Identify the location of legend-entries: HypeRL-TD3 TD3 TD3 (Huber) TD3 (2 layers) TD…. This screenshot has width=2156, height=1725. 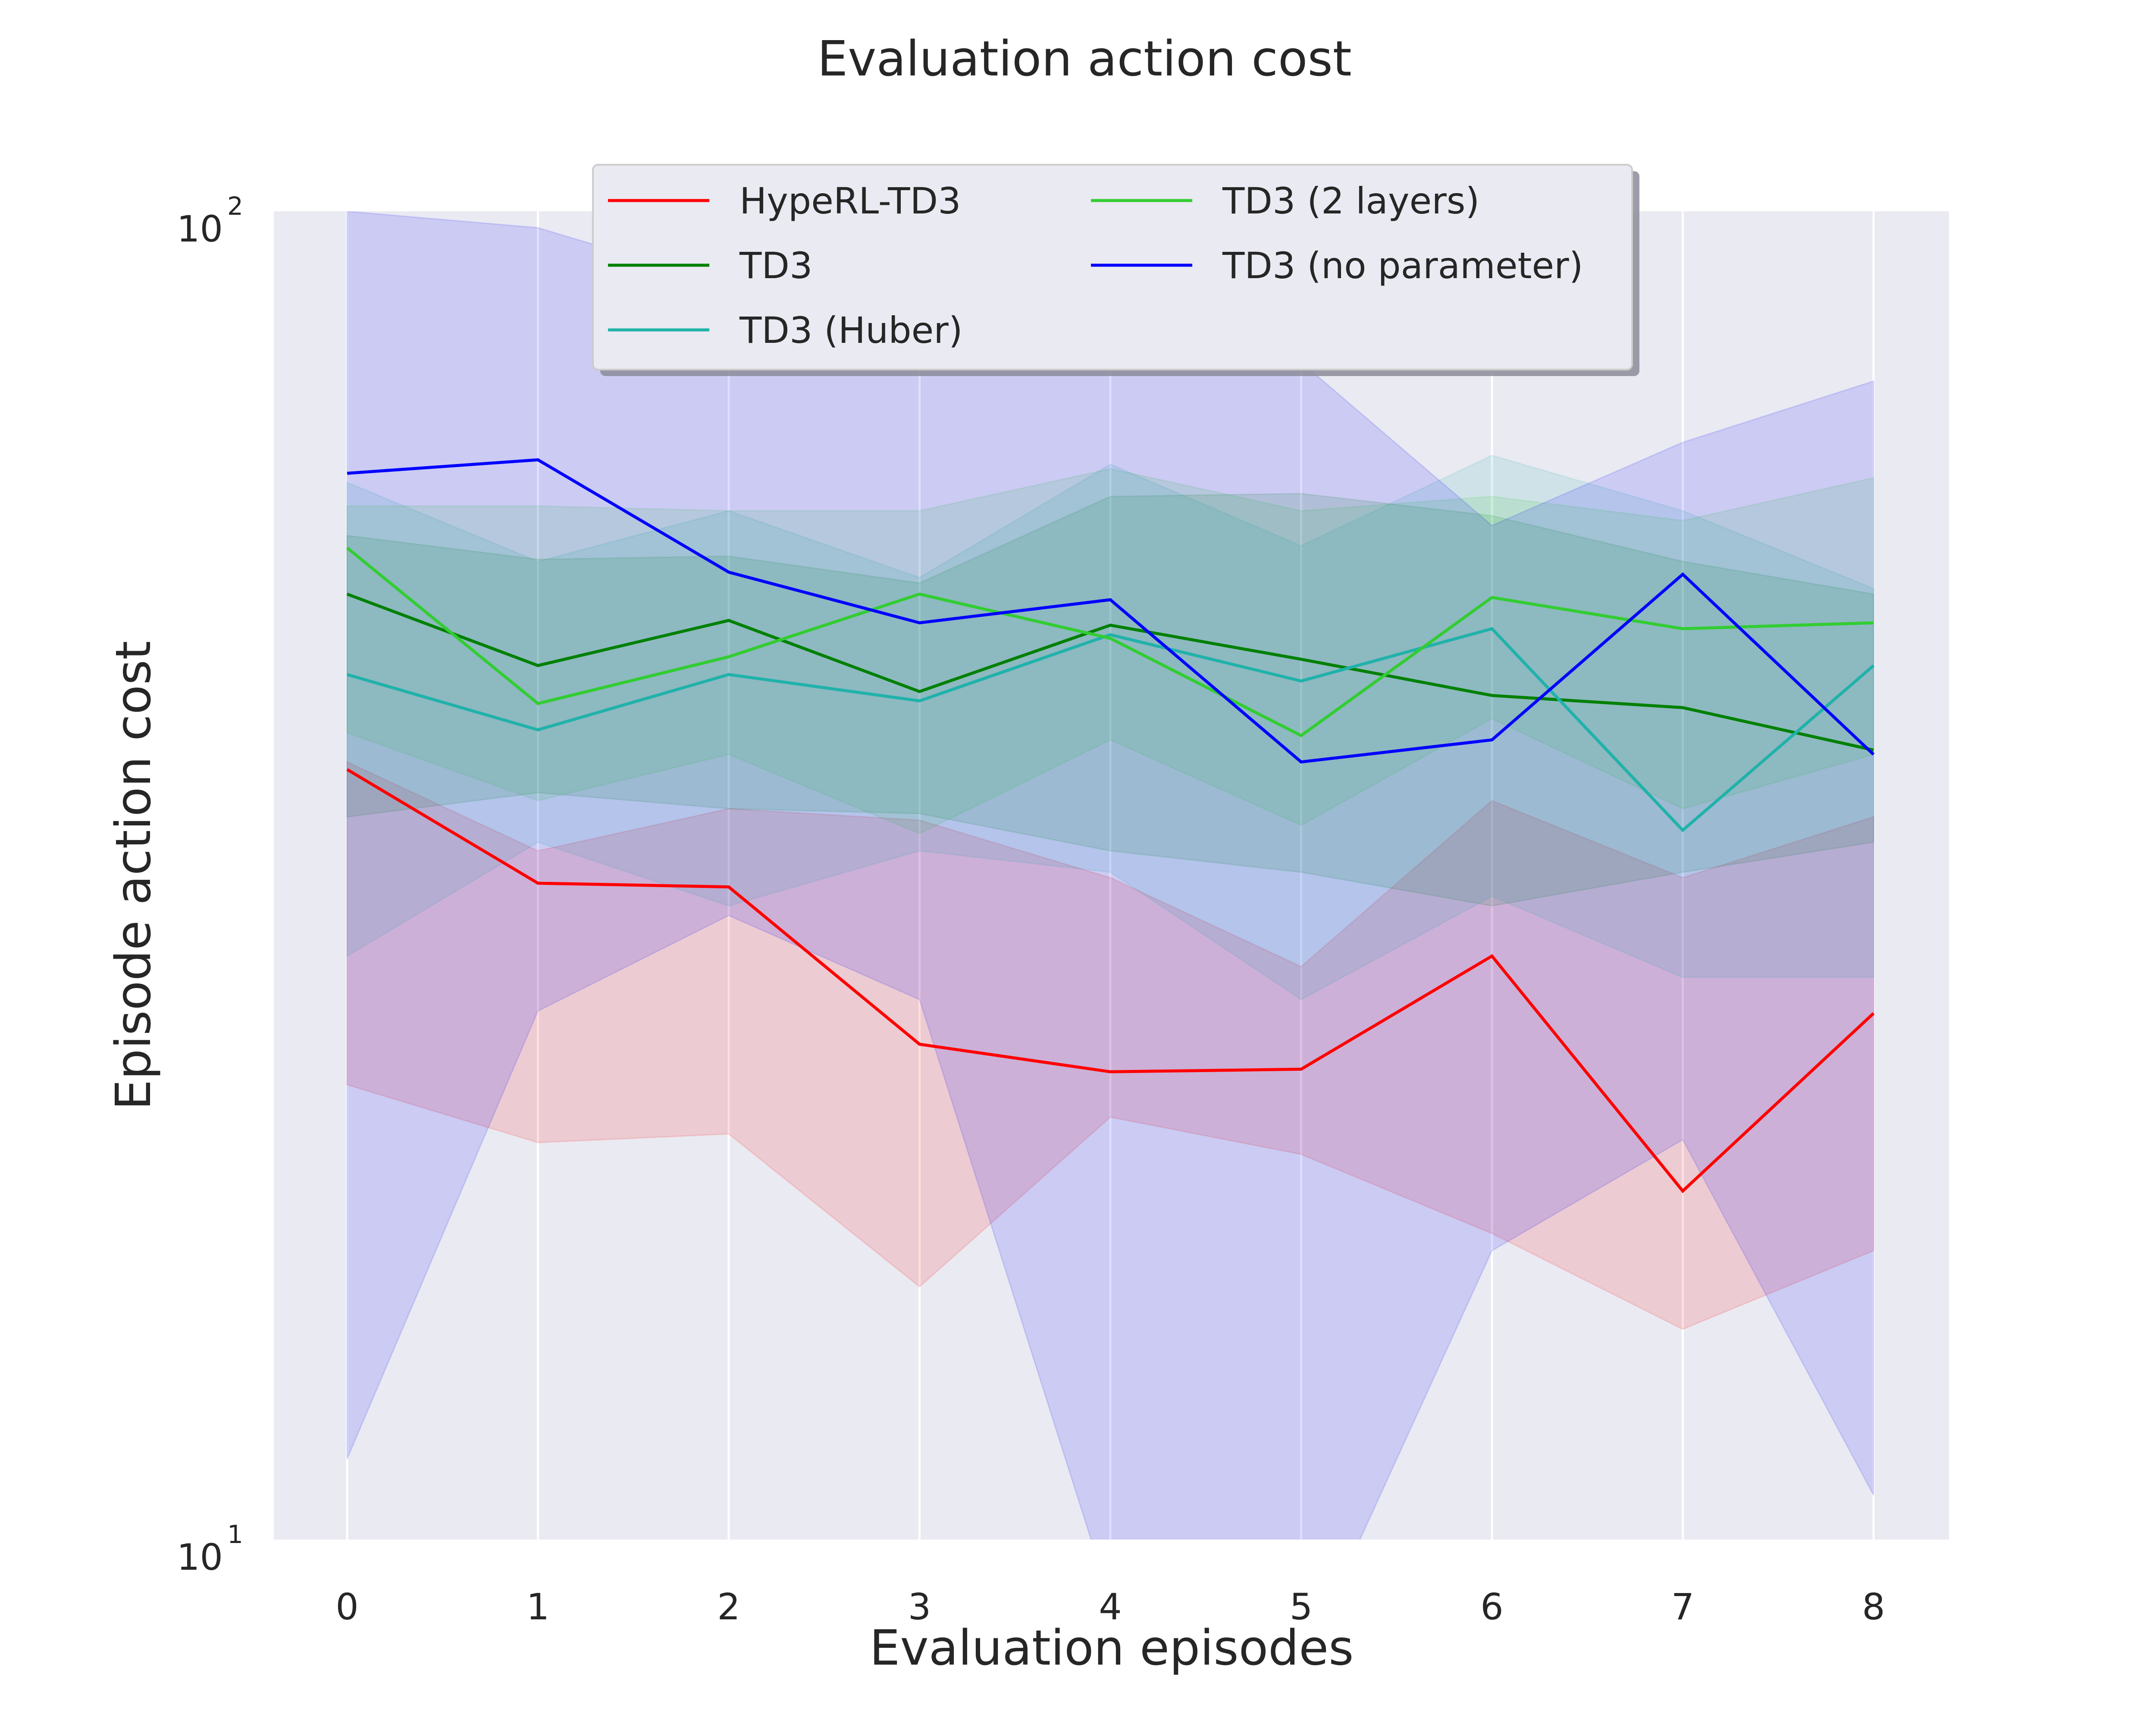
(1095, 265).